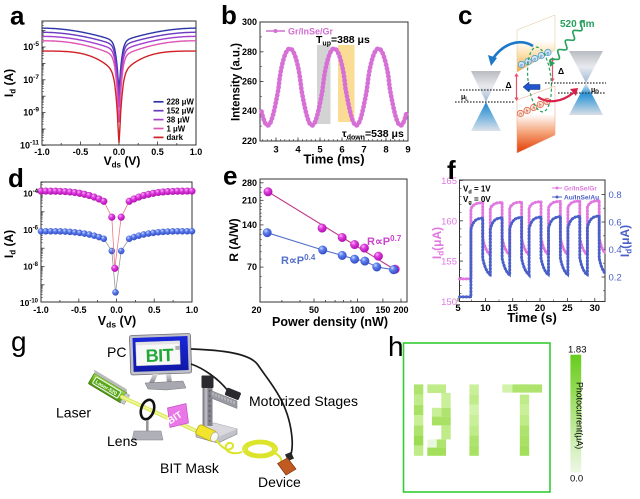 The width and height of the screenshot is (640, 499). I want to click on svg-text: Gr/InSe/Gr, so click(580, 189).